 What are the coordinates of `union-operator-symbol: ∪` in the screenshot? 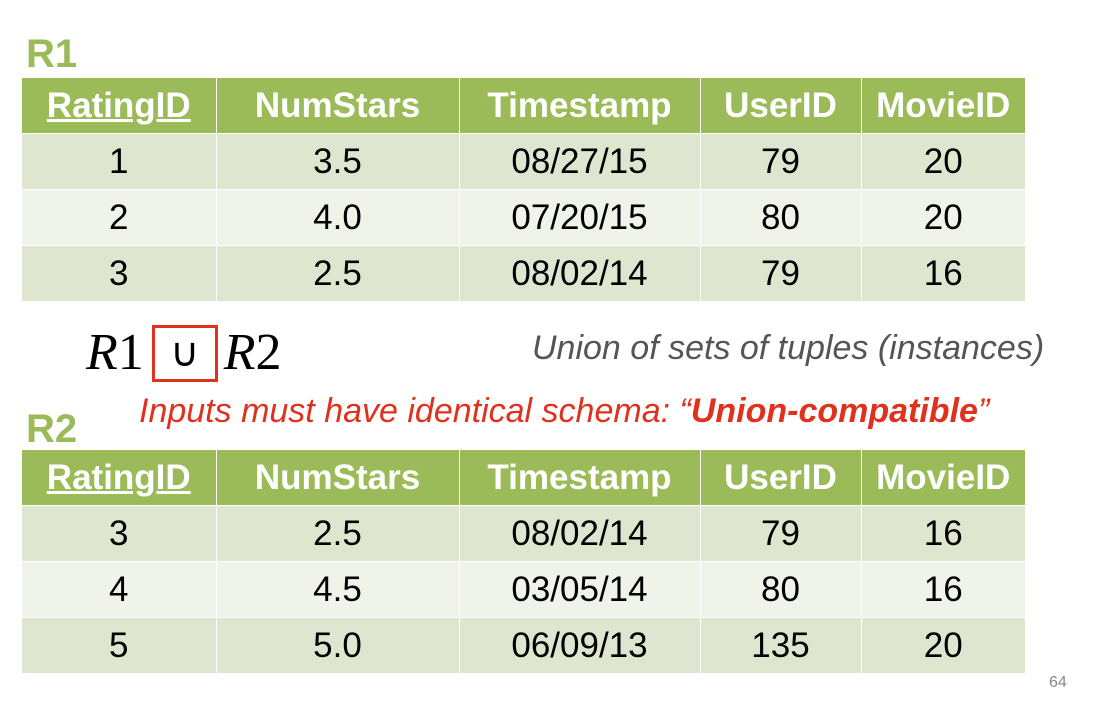 It's located at (185, 353).